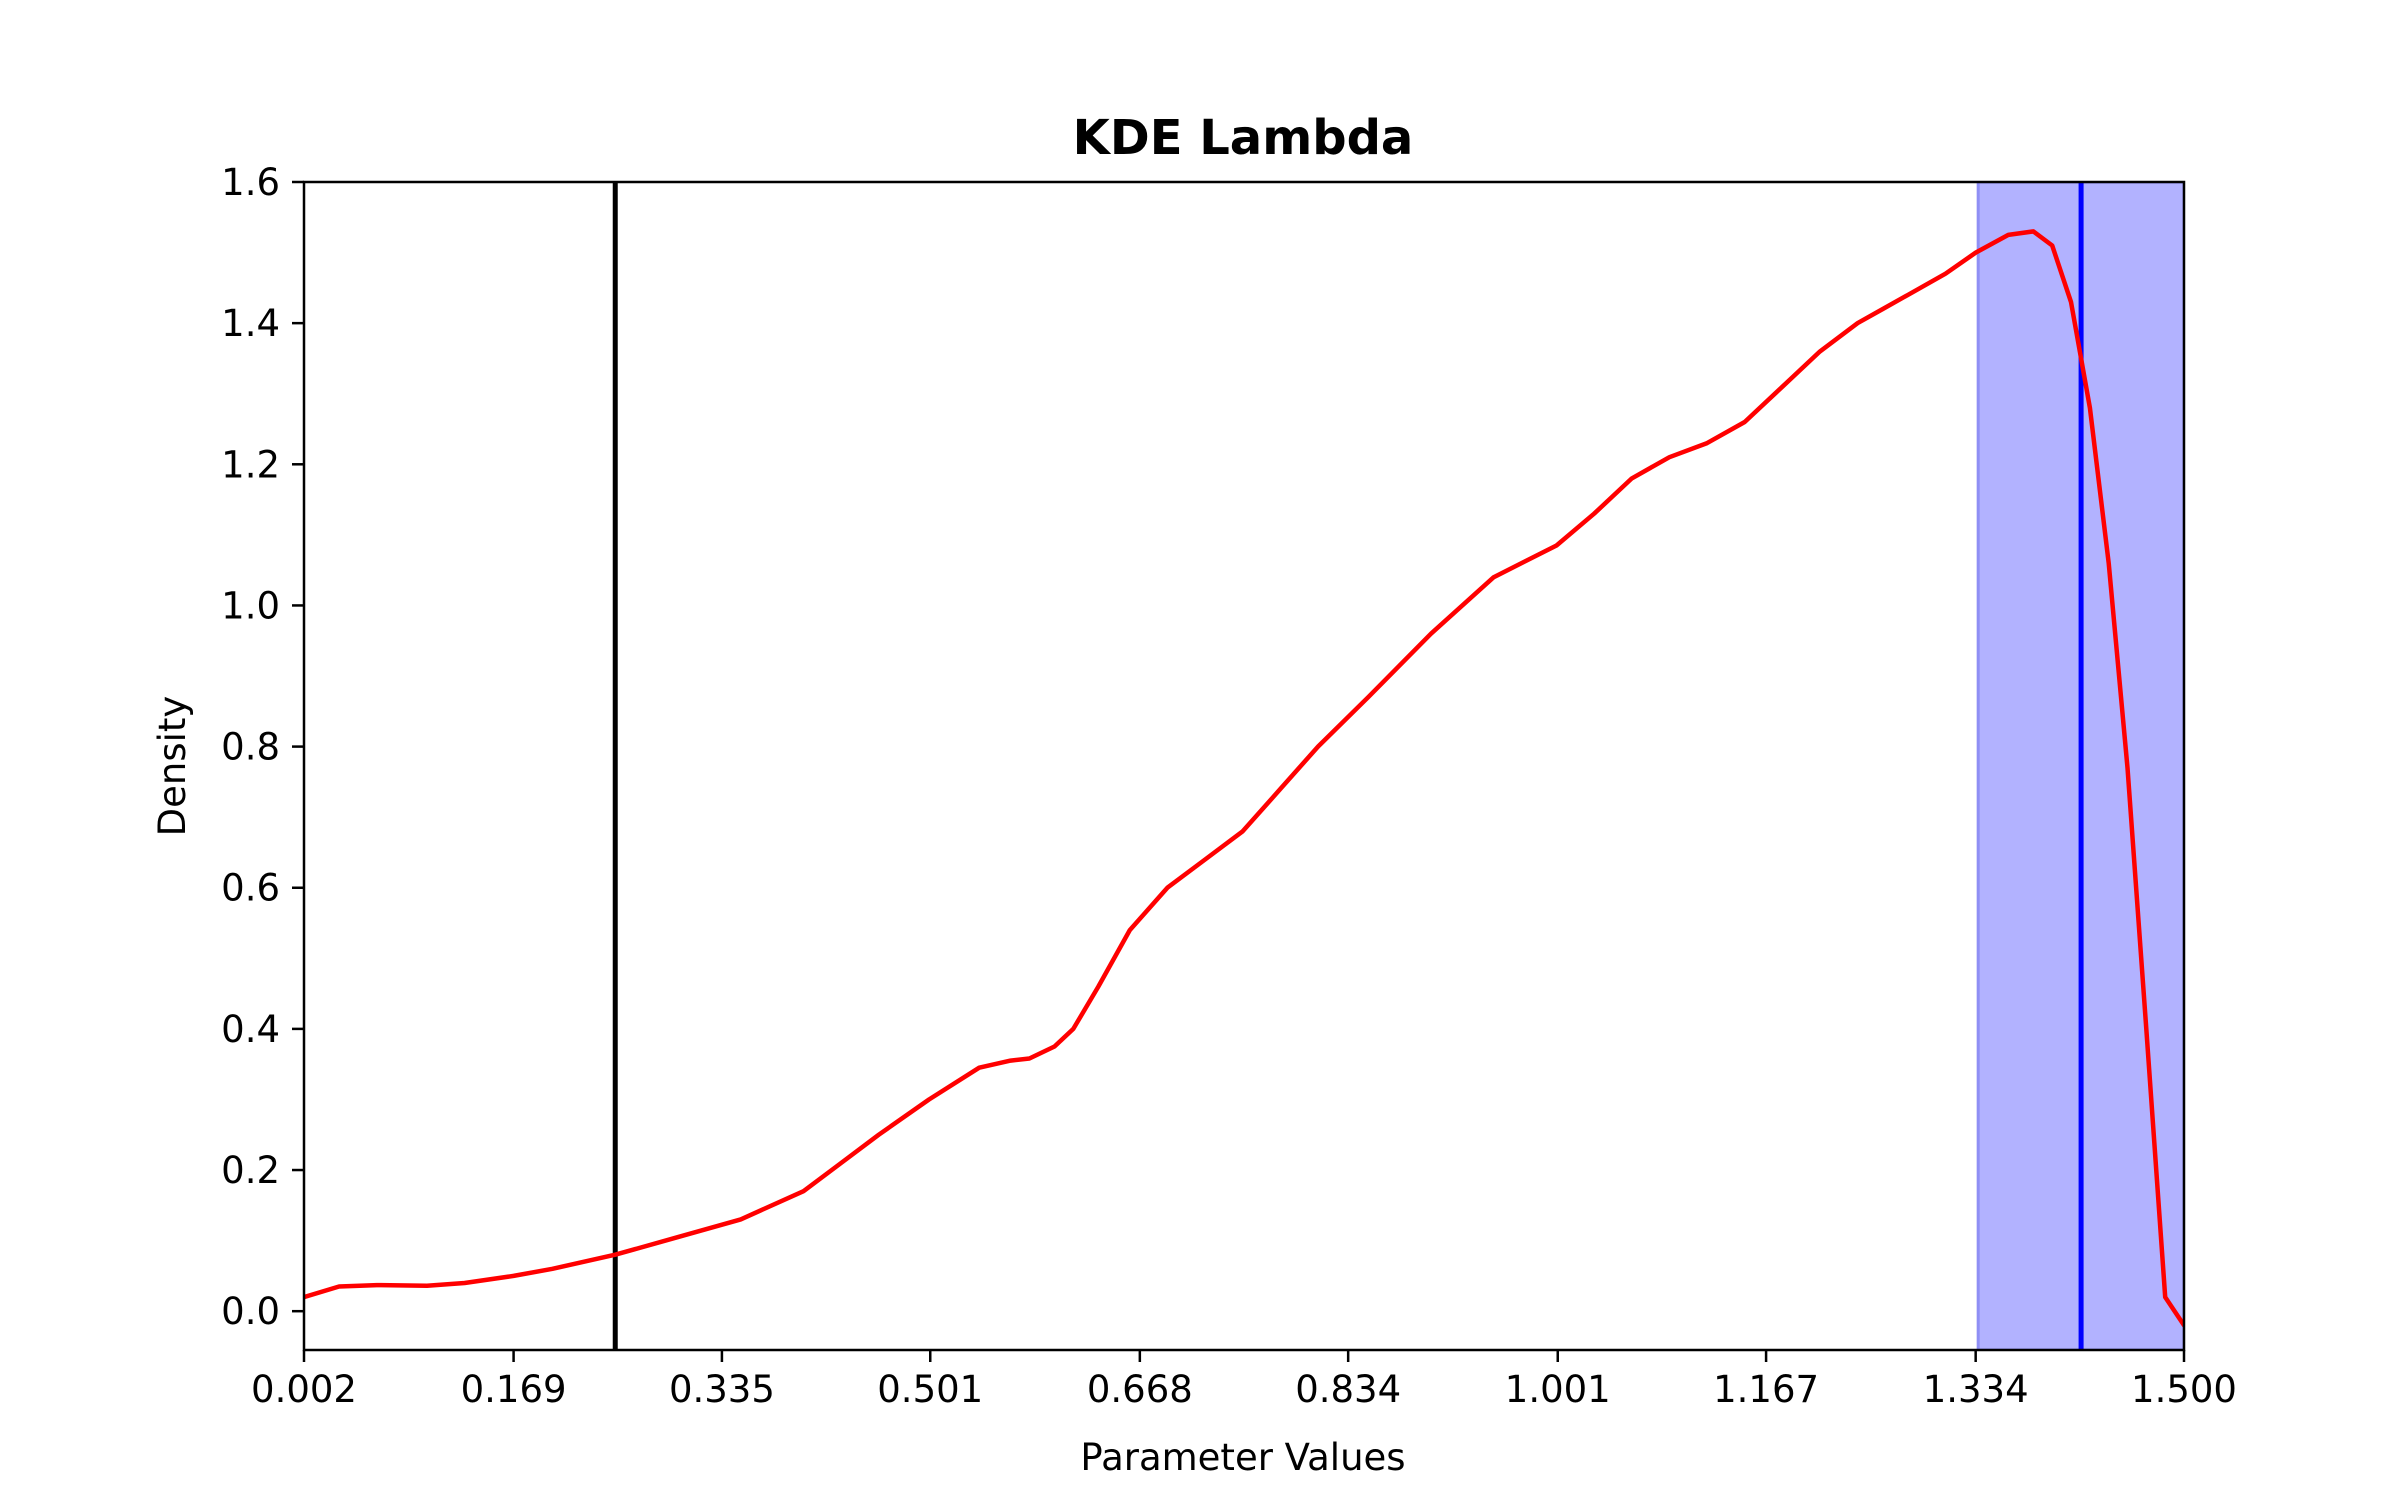  I want to click on x-tick-label: 1.334, so click(1976, 1389).